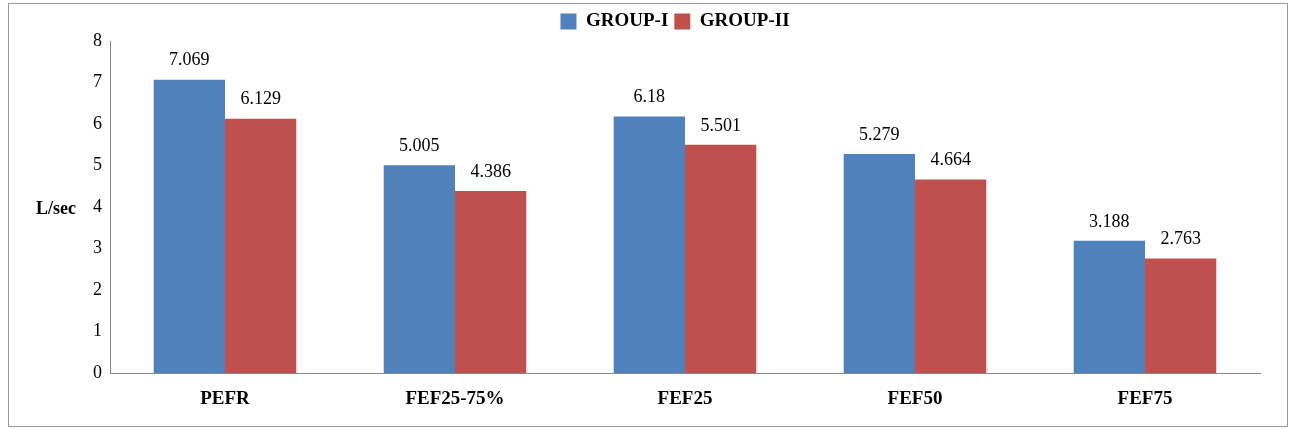  I want to click on legend-label: GROUP-II, so click(744, 20).